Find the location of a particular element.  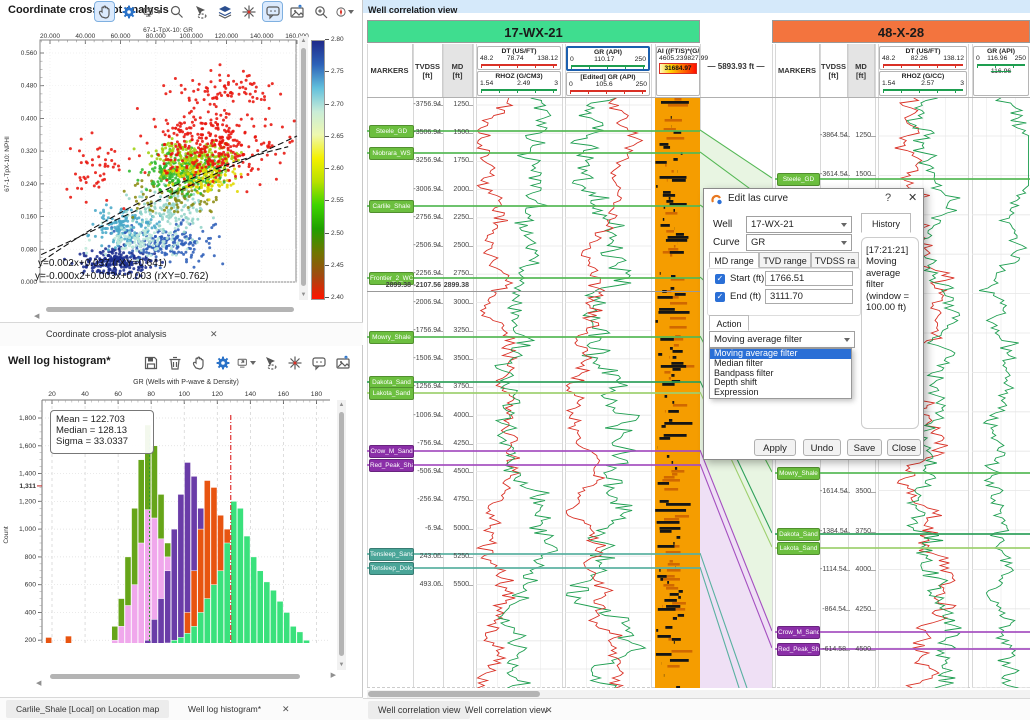

curve-header-GR (API): GR (API) 0 116.96 250 116.96 is located at coordinates (1001, 71).